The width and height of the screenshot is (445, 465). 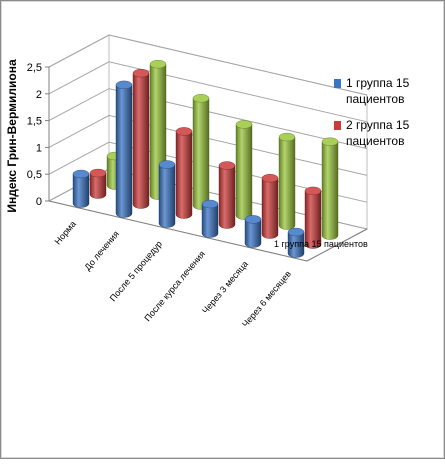 I want to click on x-tick-label: Норма, so click(x=65, y=233).